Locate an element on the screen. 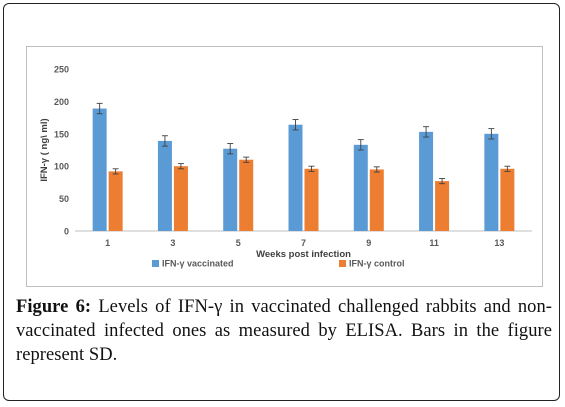  legend-label-control: IFN-γ control is located at coordinates (377, 264).